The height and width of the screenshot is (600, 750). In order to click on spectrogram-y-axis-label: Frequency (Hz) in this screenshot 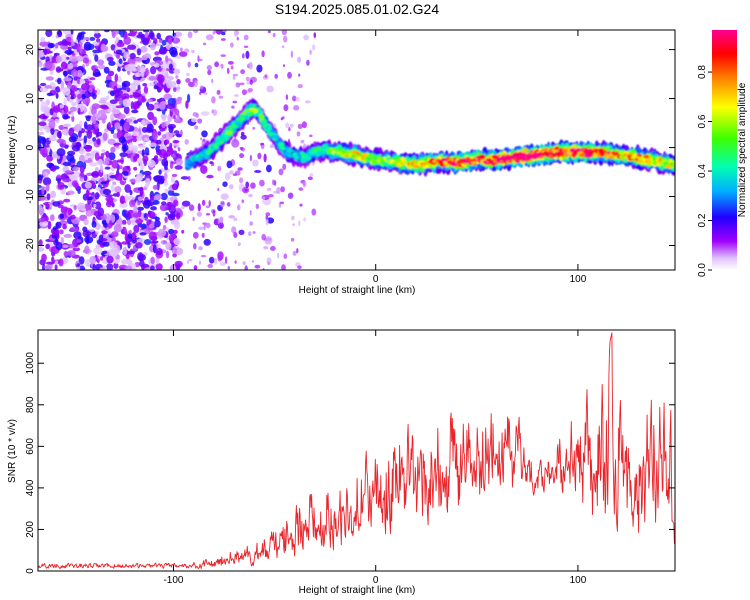, I will do `click(12, 150)`.